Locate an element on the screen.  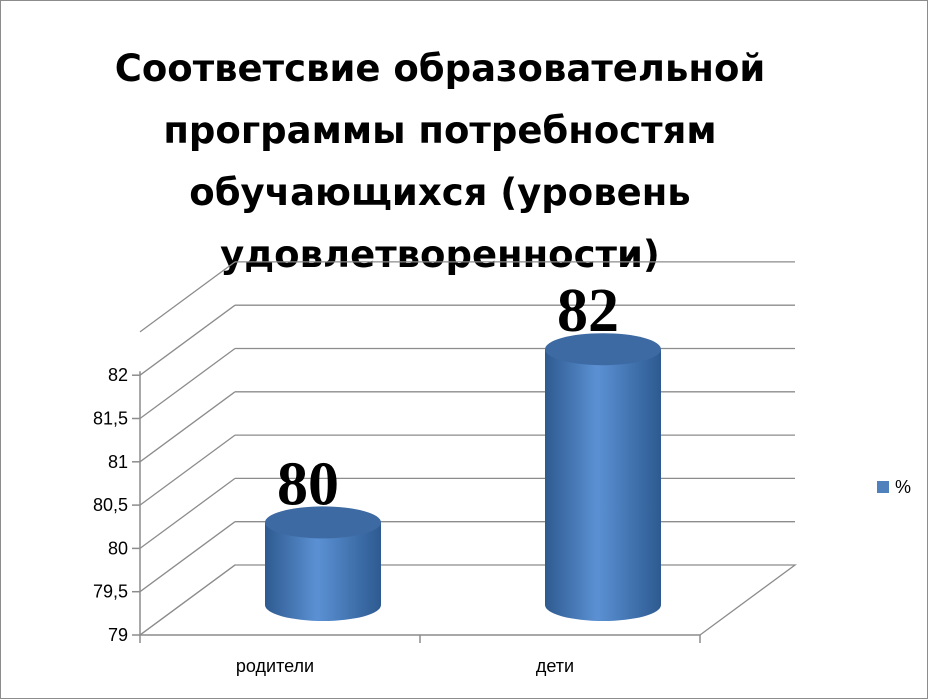
x-tick-label: дети is located at coordinates (555, 666).